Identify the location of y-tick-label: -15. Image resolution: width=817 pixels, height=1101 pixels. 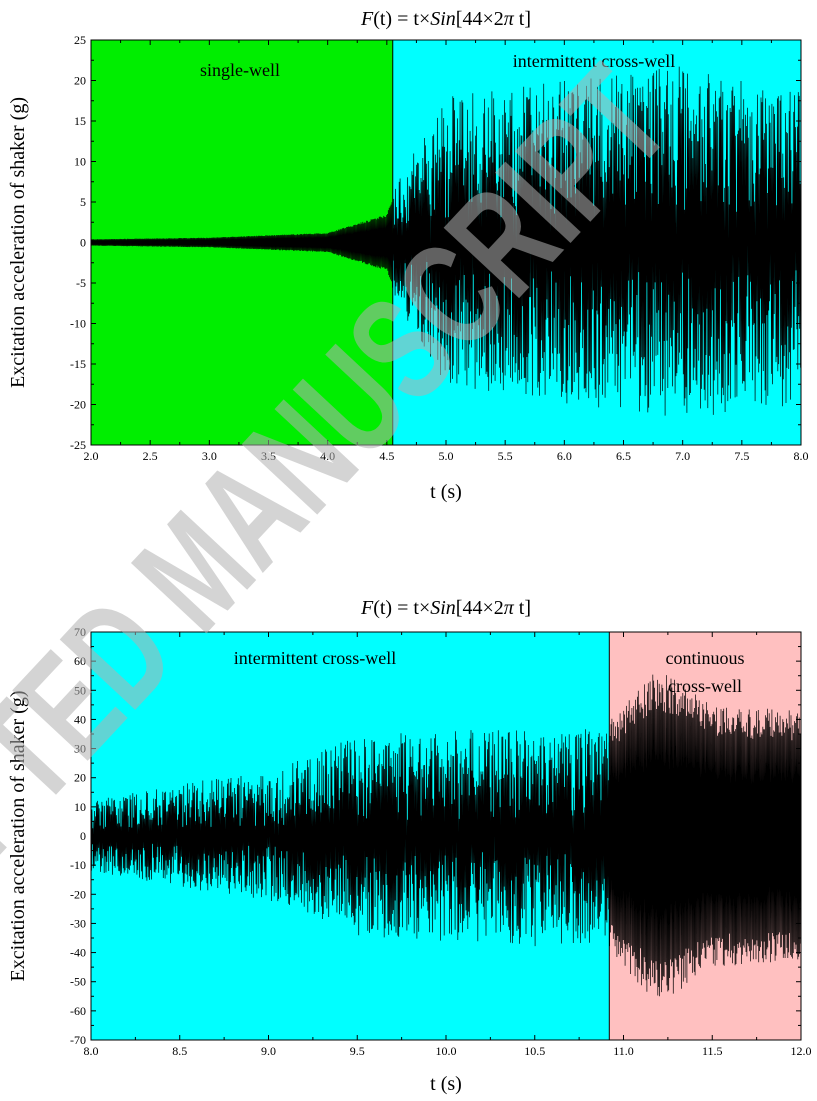
(78, 364).